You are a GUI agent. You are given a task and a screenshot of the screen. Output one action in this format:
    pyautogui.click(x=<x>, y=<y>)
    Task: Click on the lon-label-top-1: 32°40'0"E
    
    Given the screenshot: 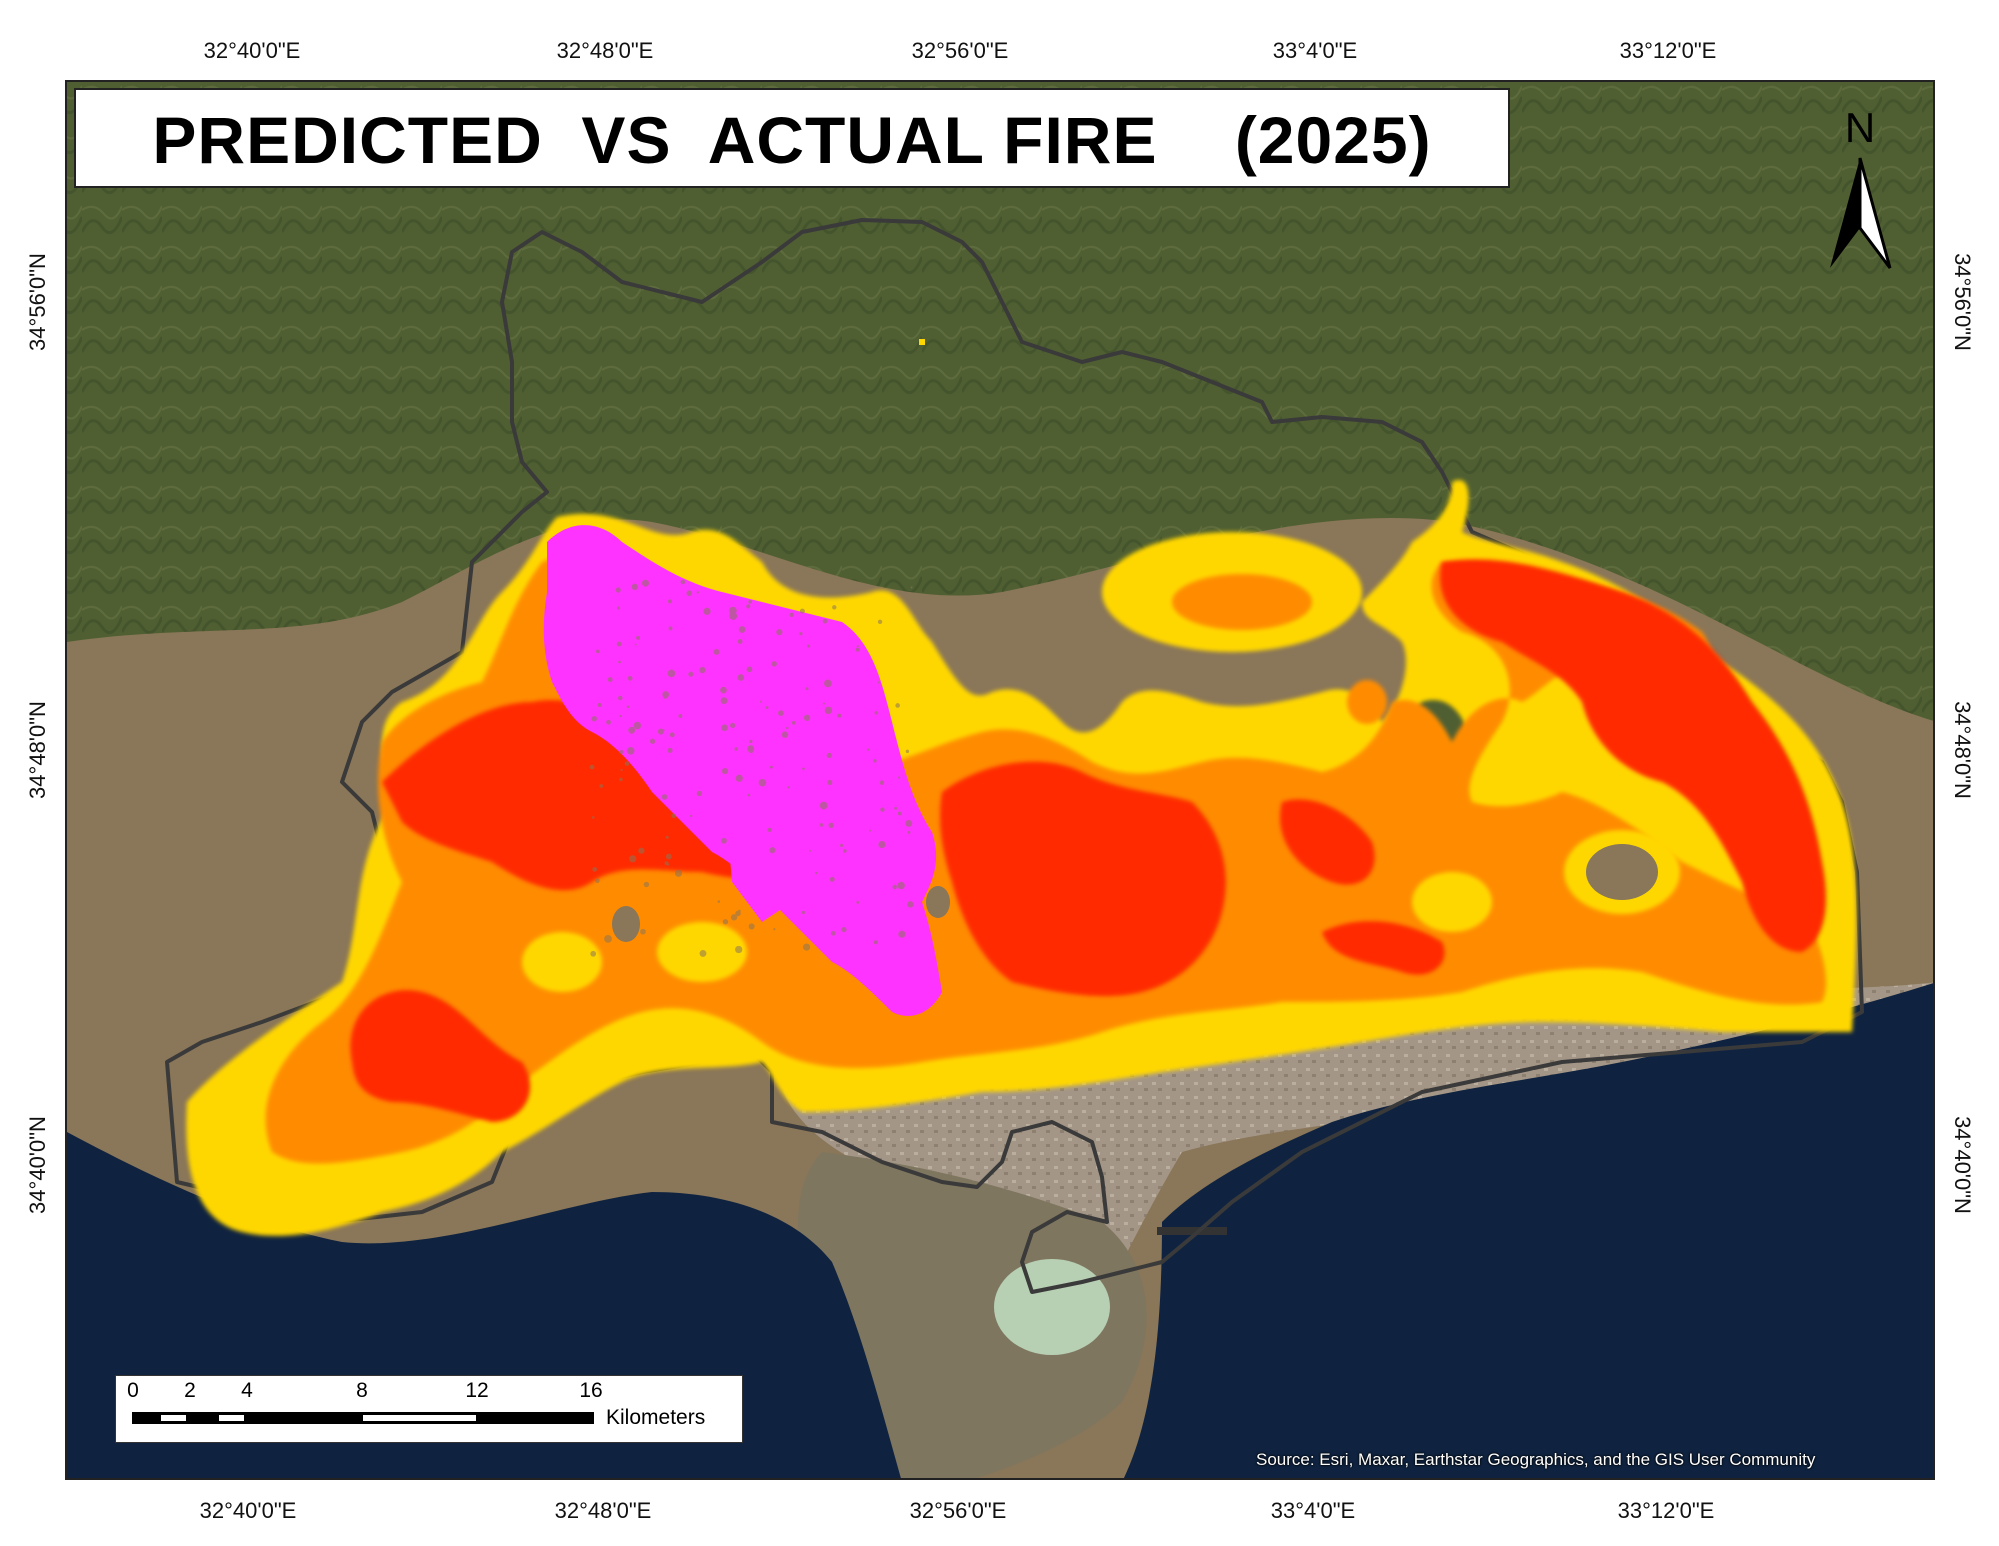 What is the action you would take?
    pyautogui.click(x=252, y=50)
    